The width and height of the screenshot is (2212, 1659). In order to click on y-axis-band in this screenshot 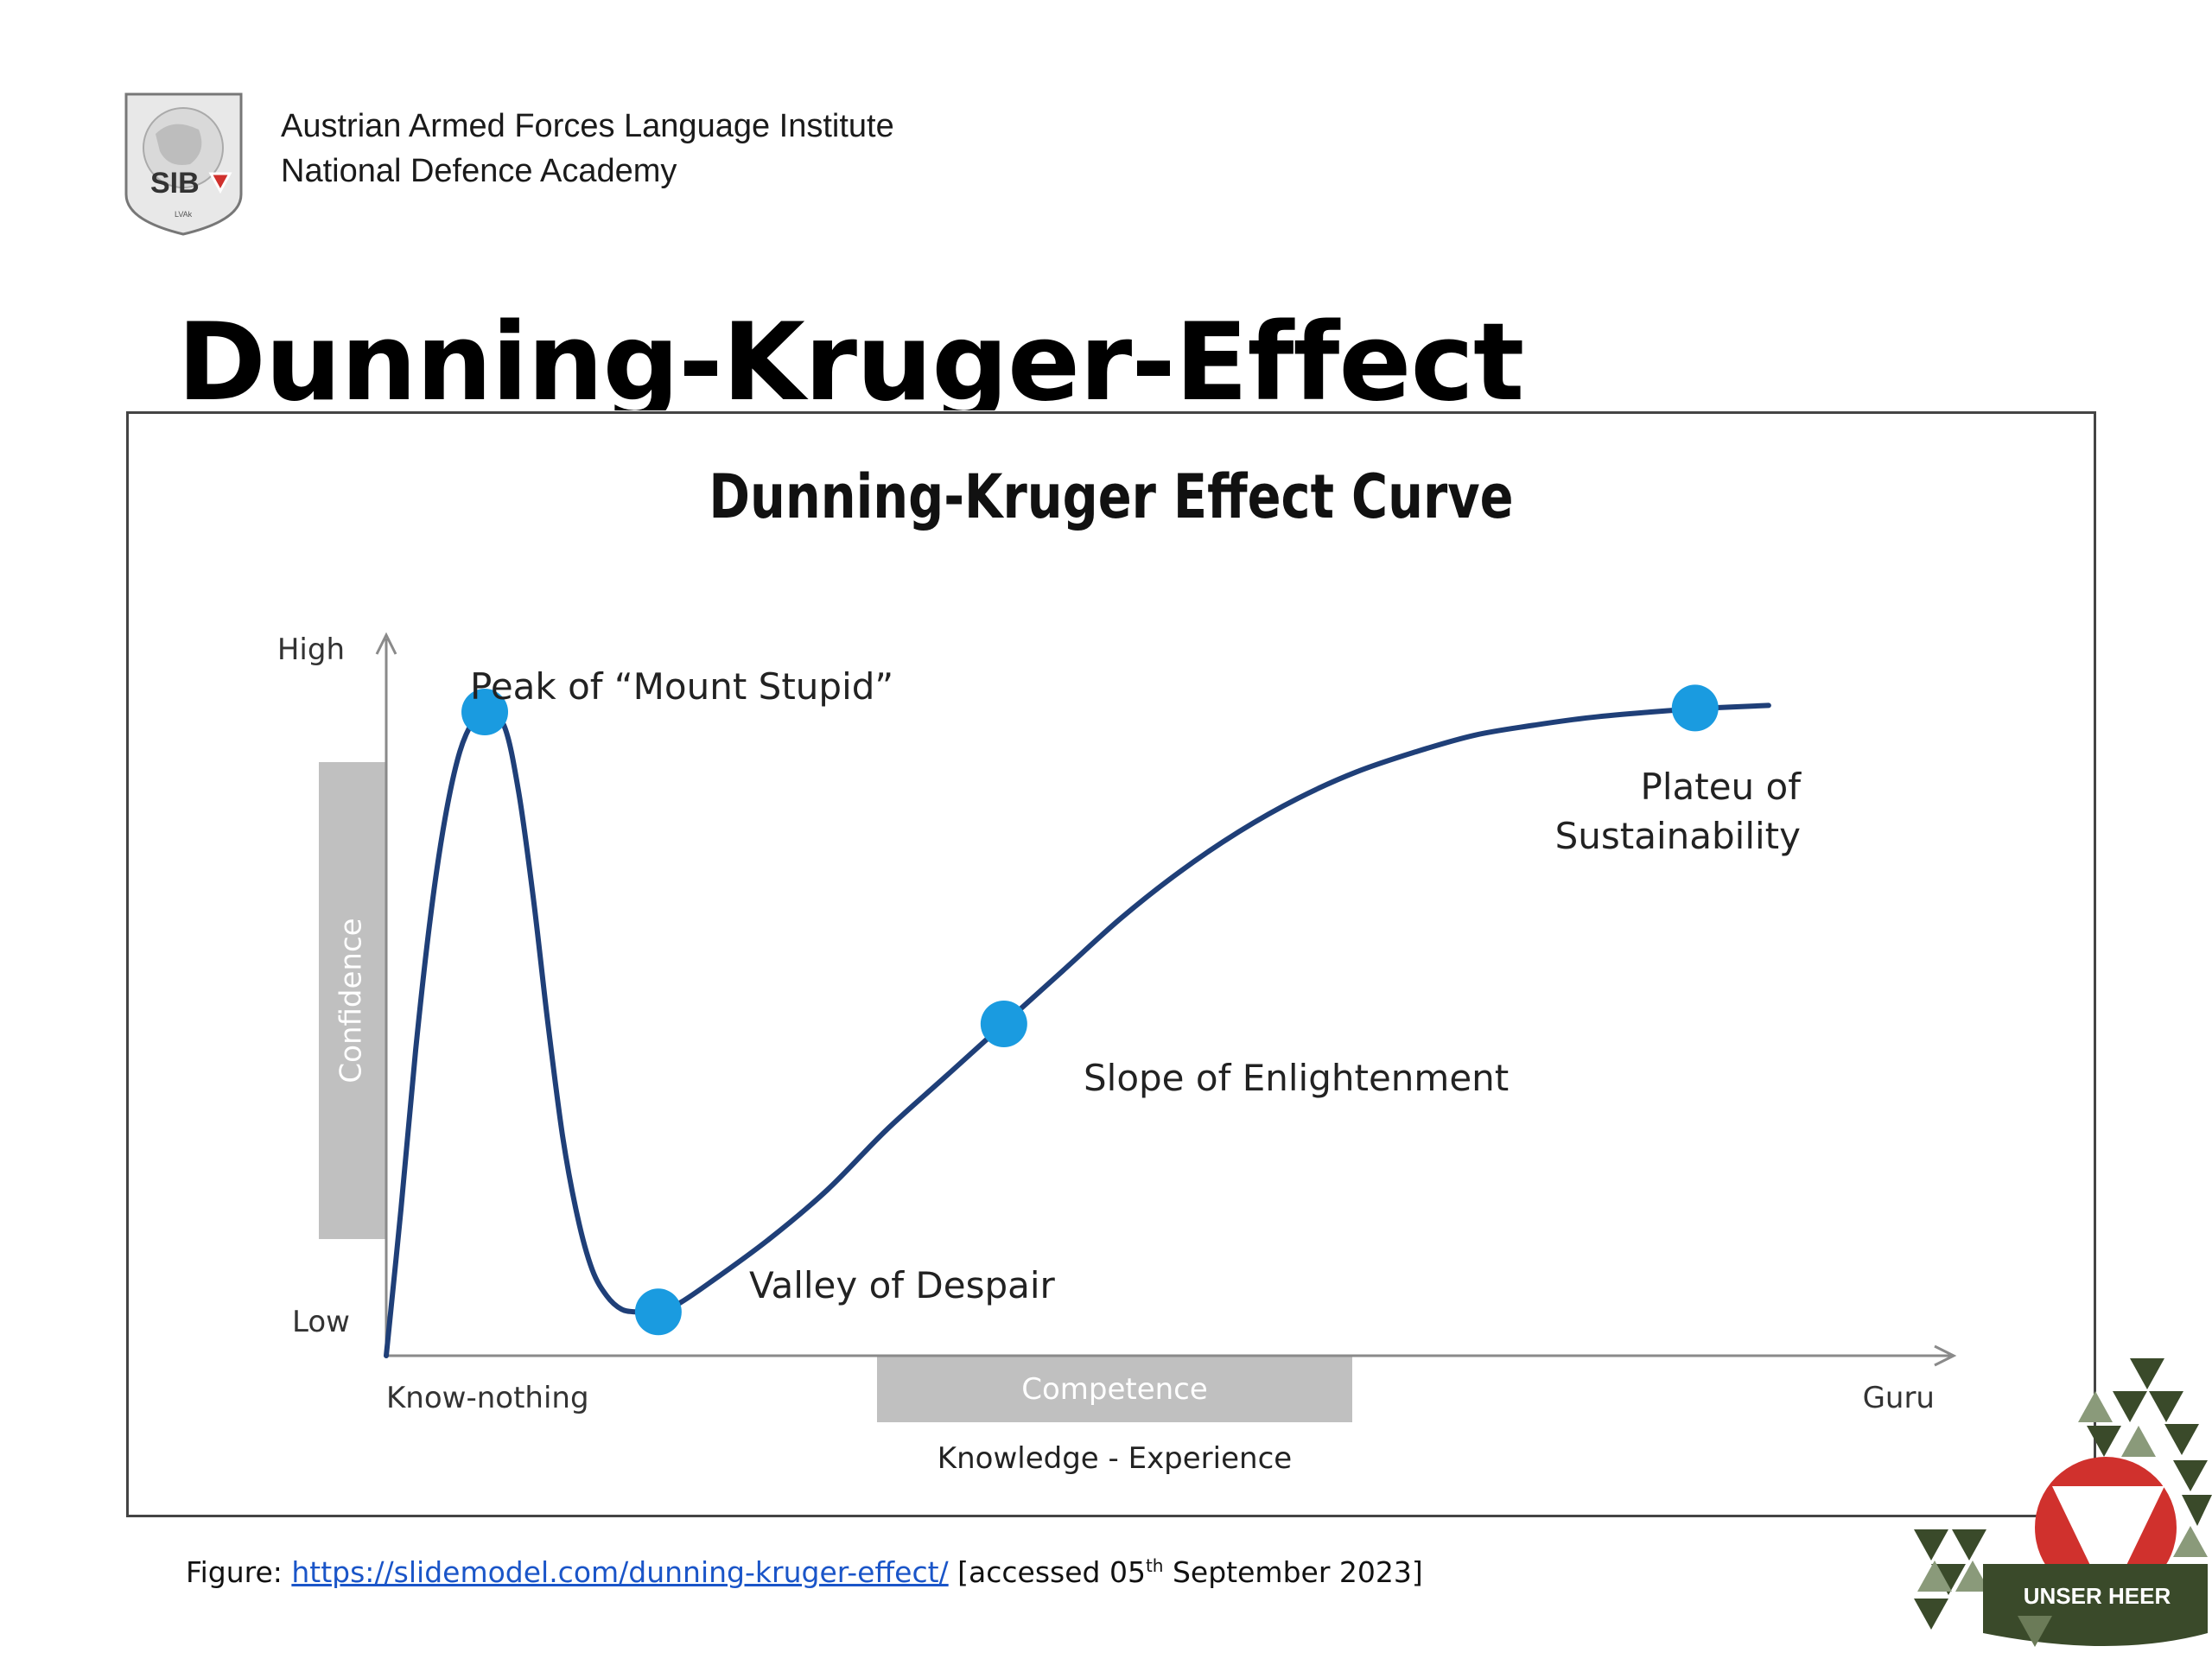, I will do `click(352, 1000)`.